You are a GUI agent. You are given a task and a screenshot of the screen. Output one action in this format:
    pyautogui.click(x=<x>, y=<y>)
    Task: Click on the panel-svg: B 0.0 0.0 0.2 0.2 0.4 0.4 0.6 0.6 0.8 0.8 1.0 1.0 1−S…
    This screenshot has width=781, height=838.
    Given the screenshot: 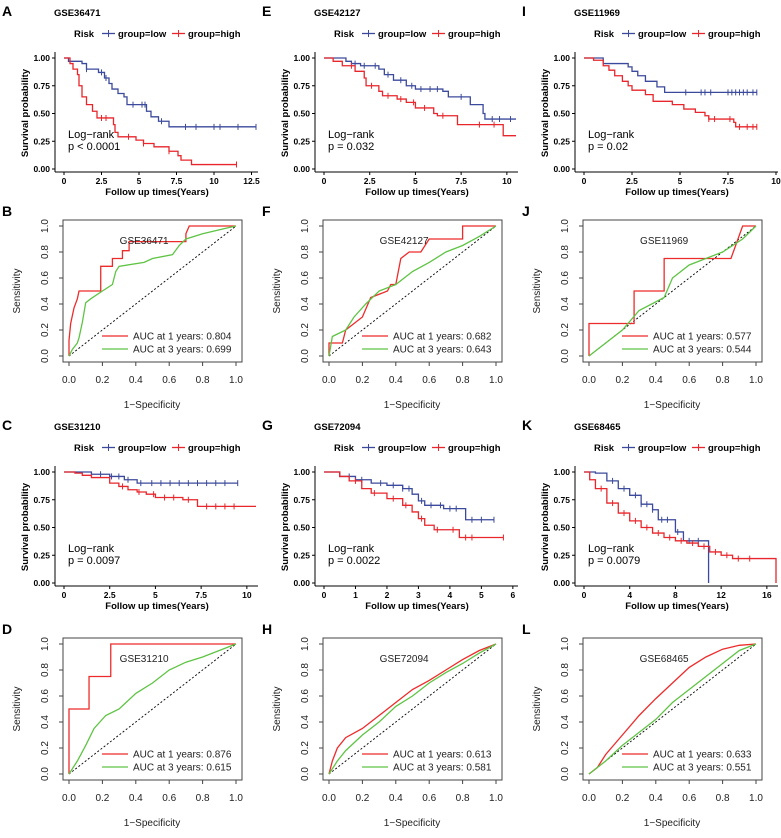 What is the action you would take?
    pyautogui.click(x=122, y=307)
    